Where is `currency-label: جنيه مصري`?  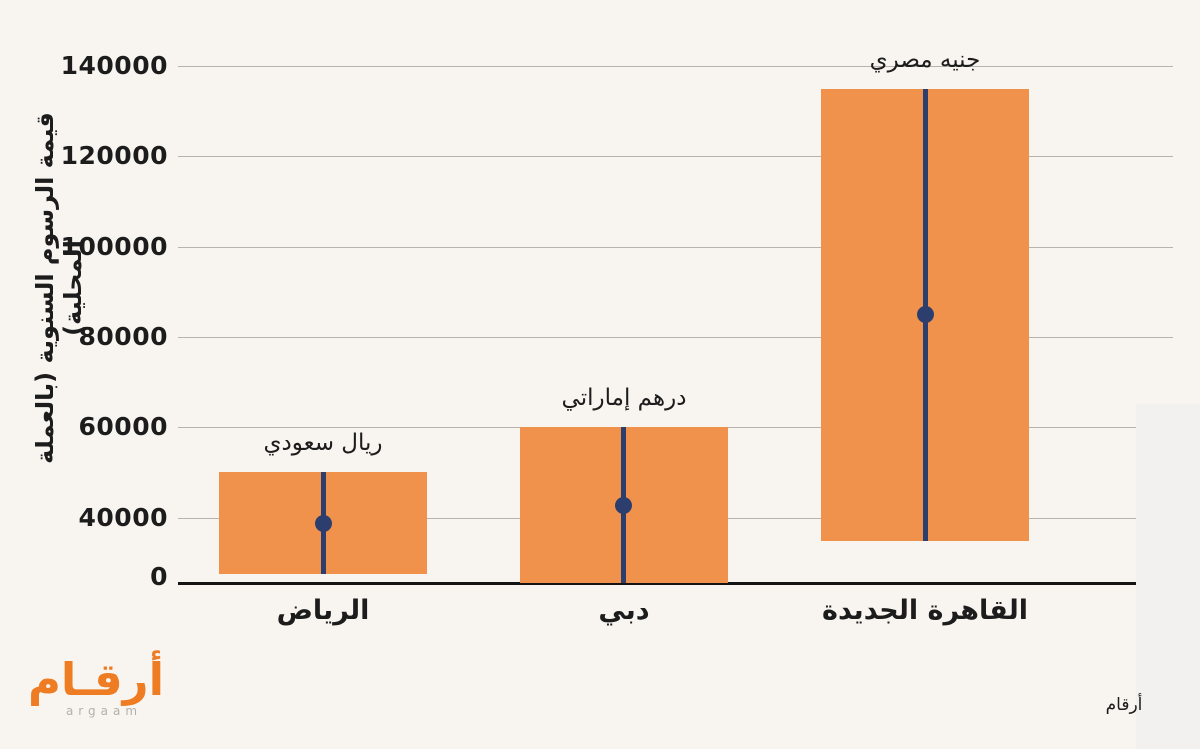 currency-label: جنيه مصري is located at coordinates (925, 60).